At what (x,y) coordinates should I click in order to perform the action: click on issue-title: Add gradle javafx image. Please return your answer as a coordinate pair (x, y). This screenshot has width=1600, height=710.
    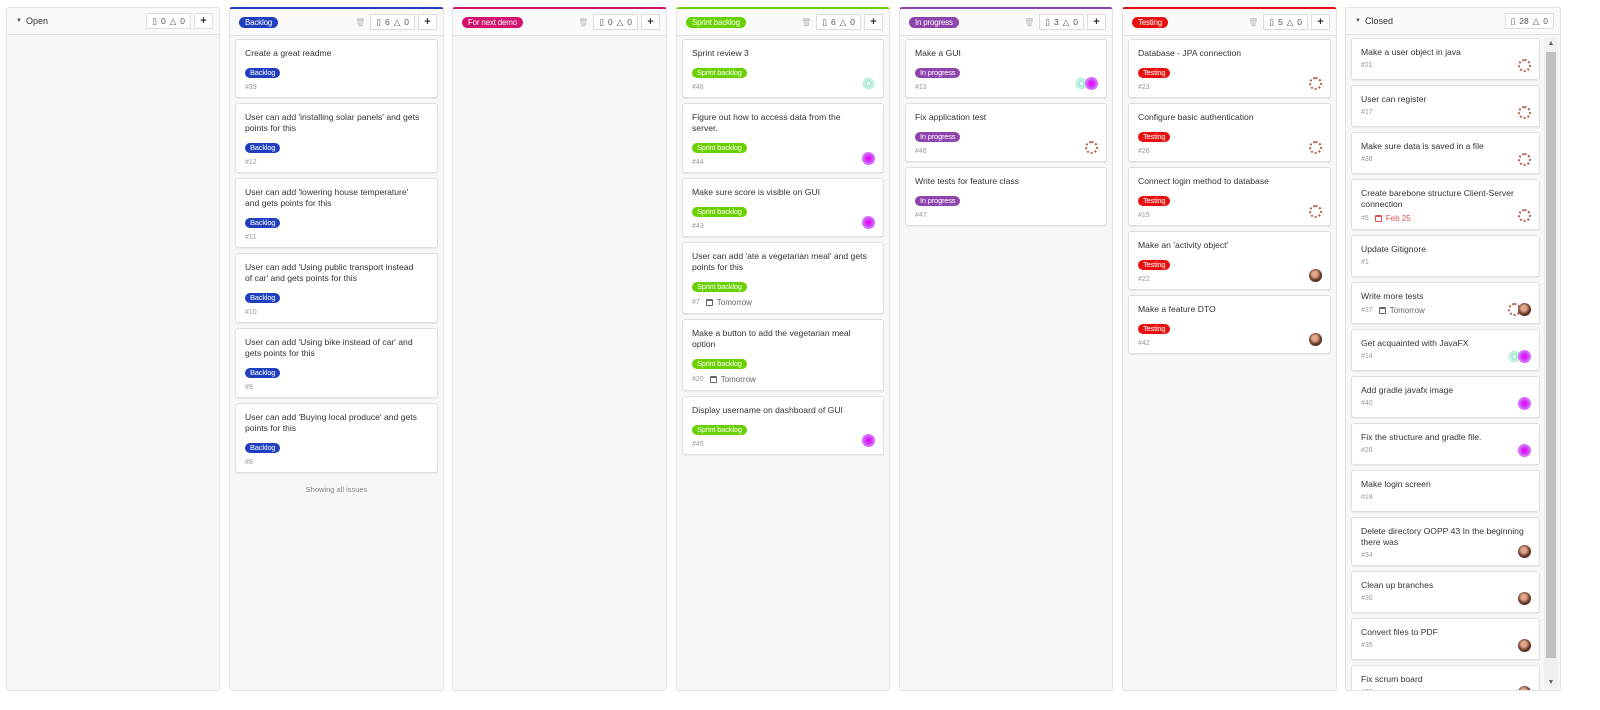
    Looking at the image, I should click on (1407, 390).